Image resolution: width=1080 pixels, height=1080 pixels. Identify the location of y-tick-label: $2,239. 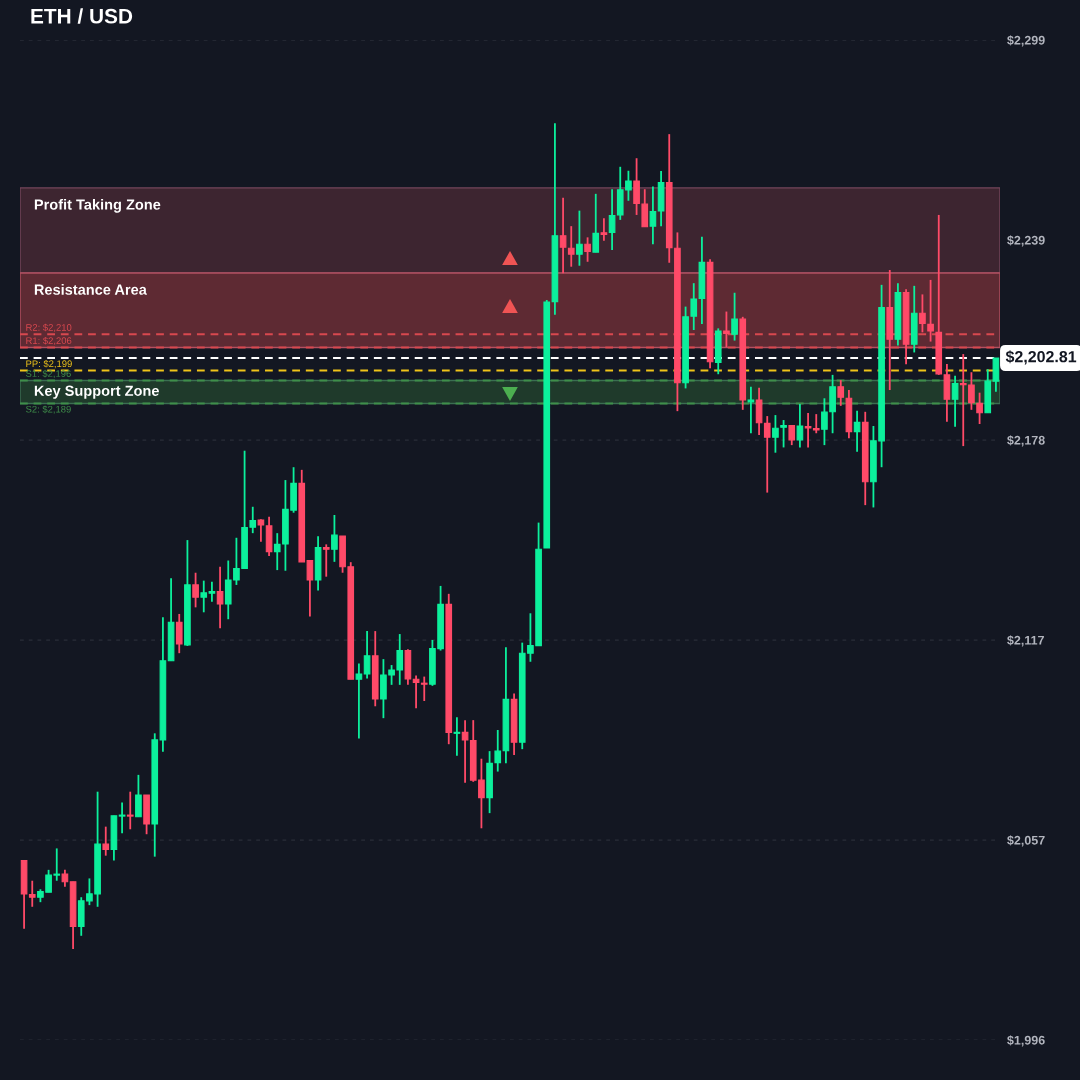
(1026, 241).